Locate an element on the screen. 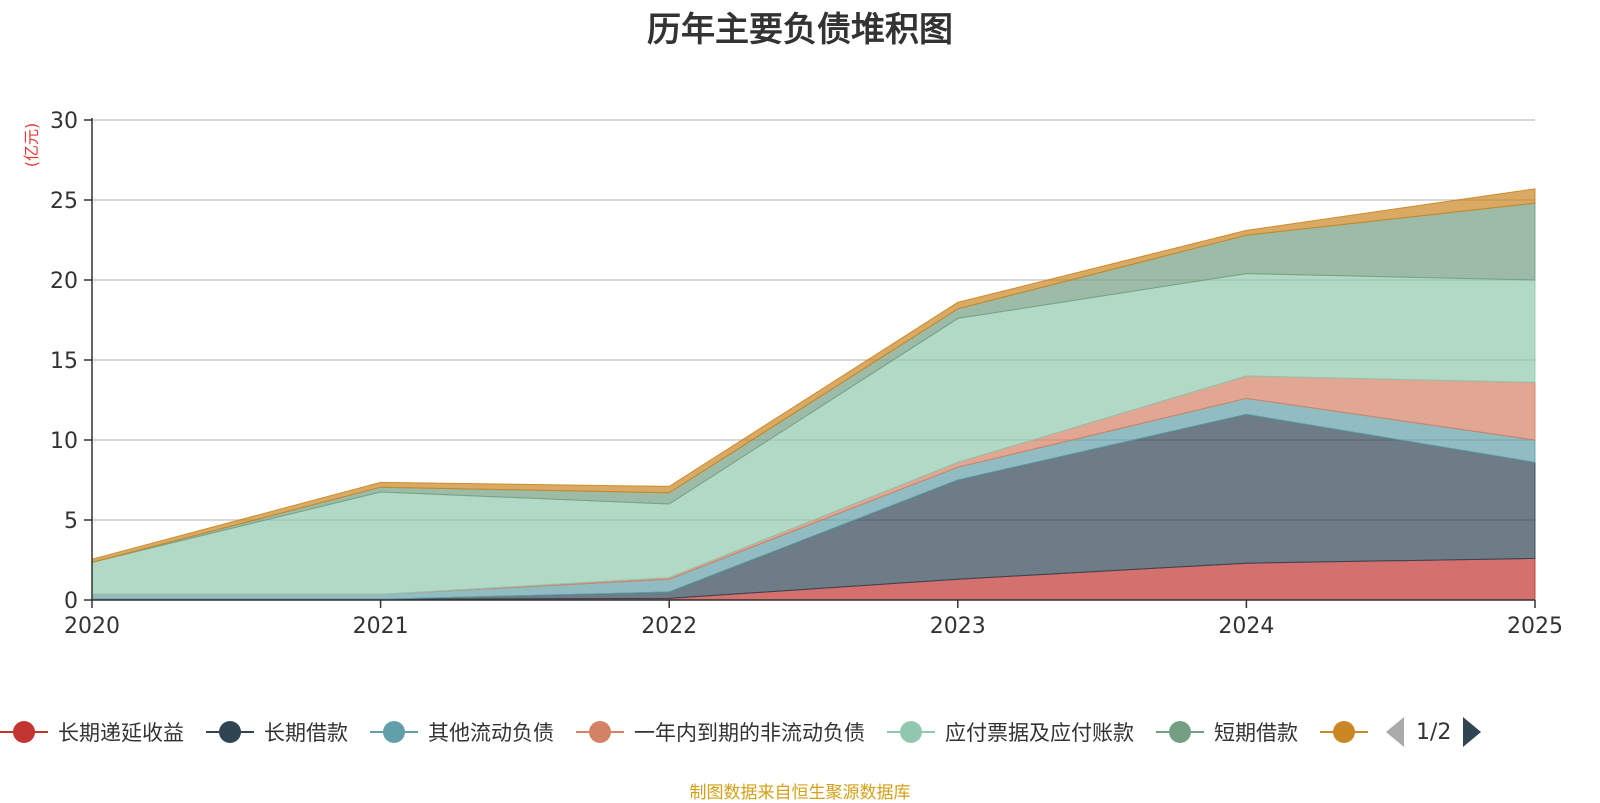 The width and height of the screenshot is (1600, 803). x-tick-label: 2024 is located at coordinates (1246, 626).